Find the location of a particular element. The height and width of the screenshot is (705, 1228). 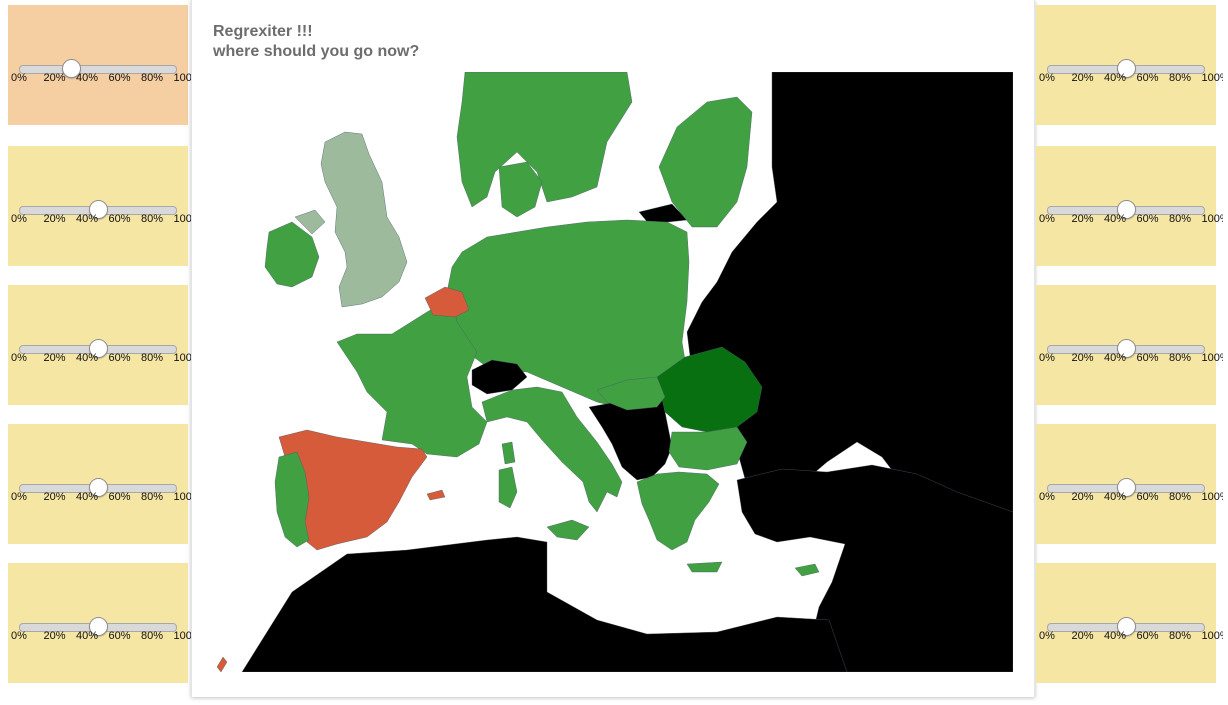

region-crete is located at coordinates (704, 567).